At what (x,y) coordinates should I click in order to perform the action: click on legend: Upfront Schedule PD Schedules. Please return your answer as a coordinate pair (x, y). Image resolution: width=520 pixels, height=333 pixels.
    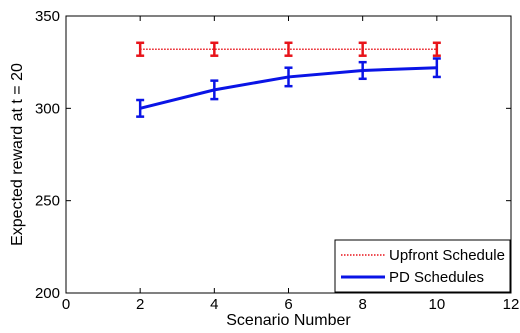
    Looking at the image, I should click on (422, 266).